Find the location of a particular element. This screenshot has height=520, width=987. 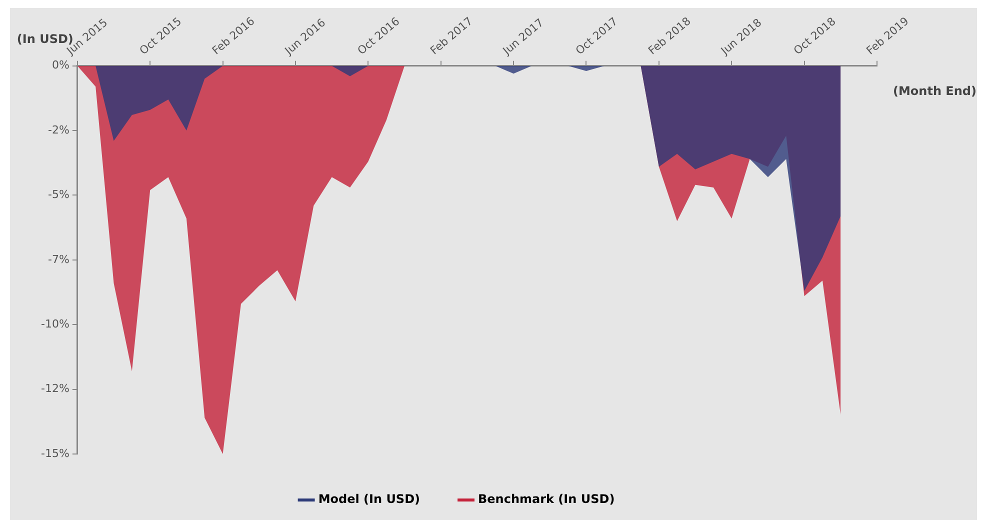

legend-label: Model (In USD) is located at coordinates (369, 499).